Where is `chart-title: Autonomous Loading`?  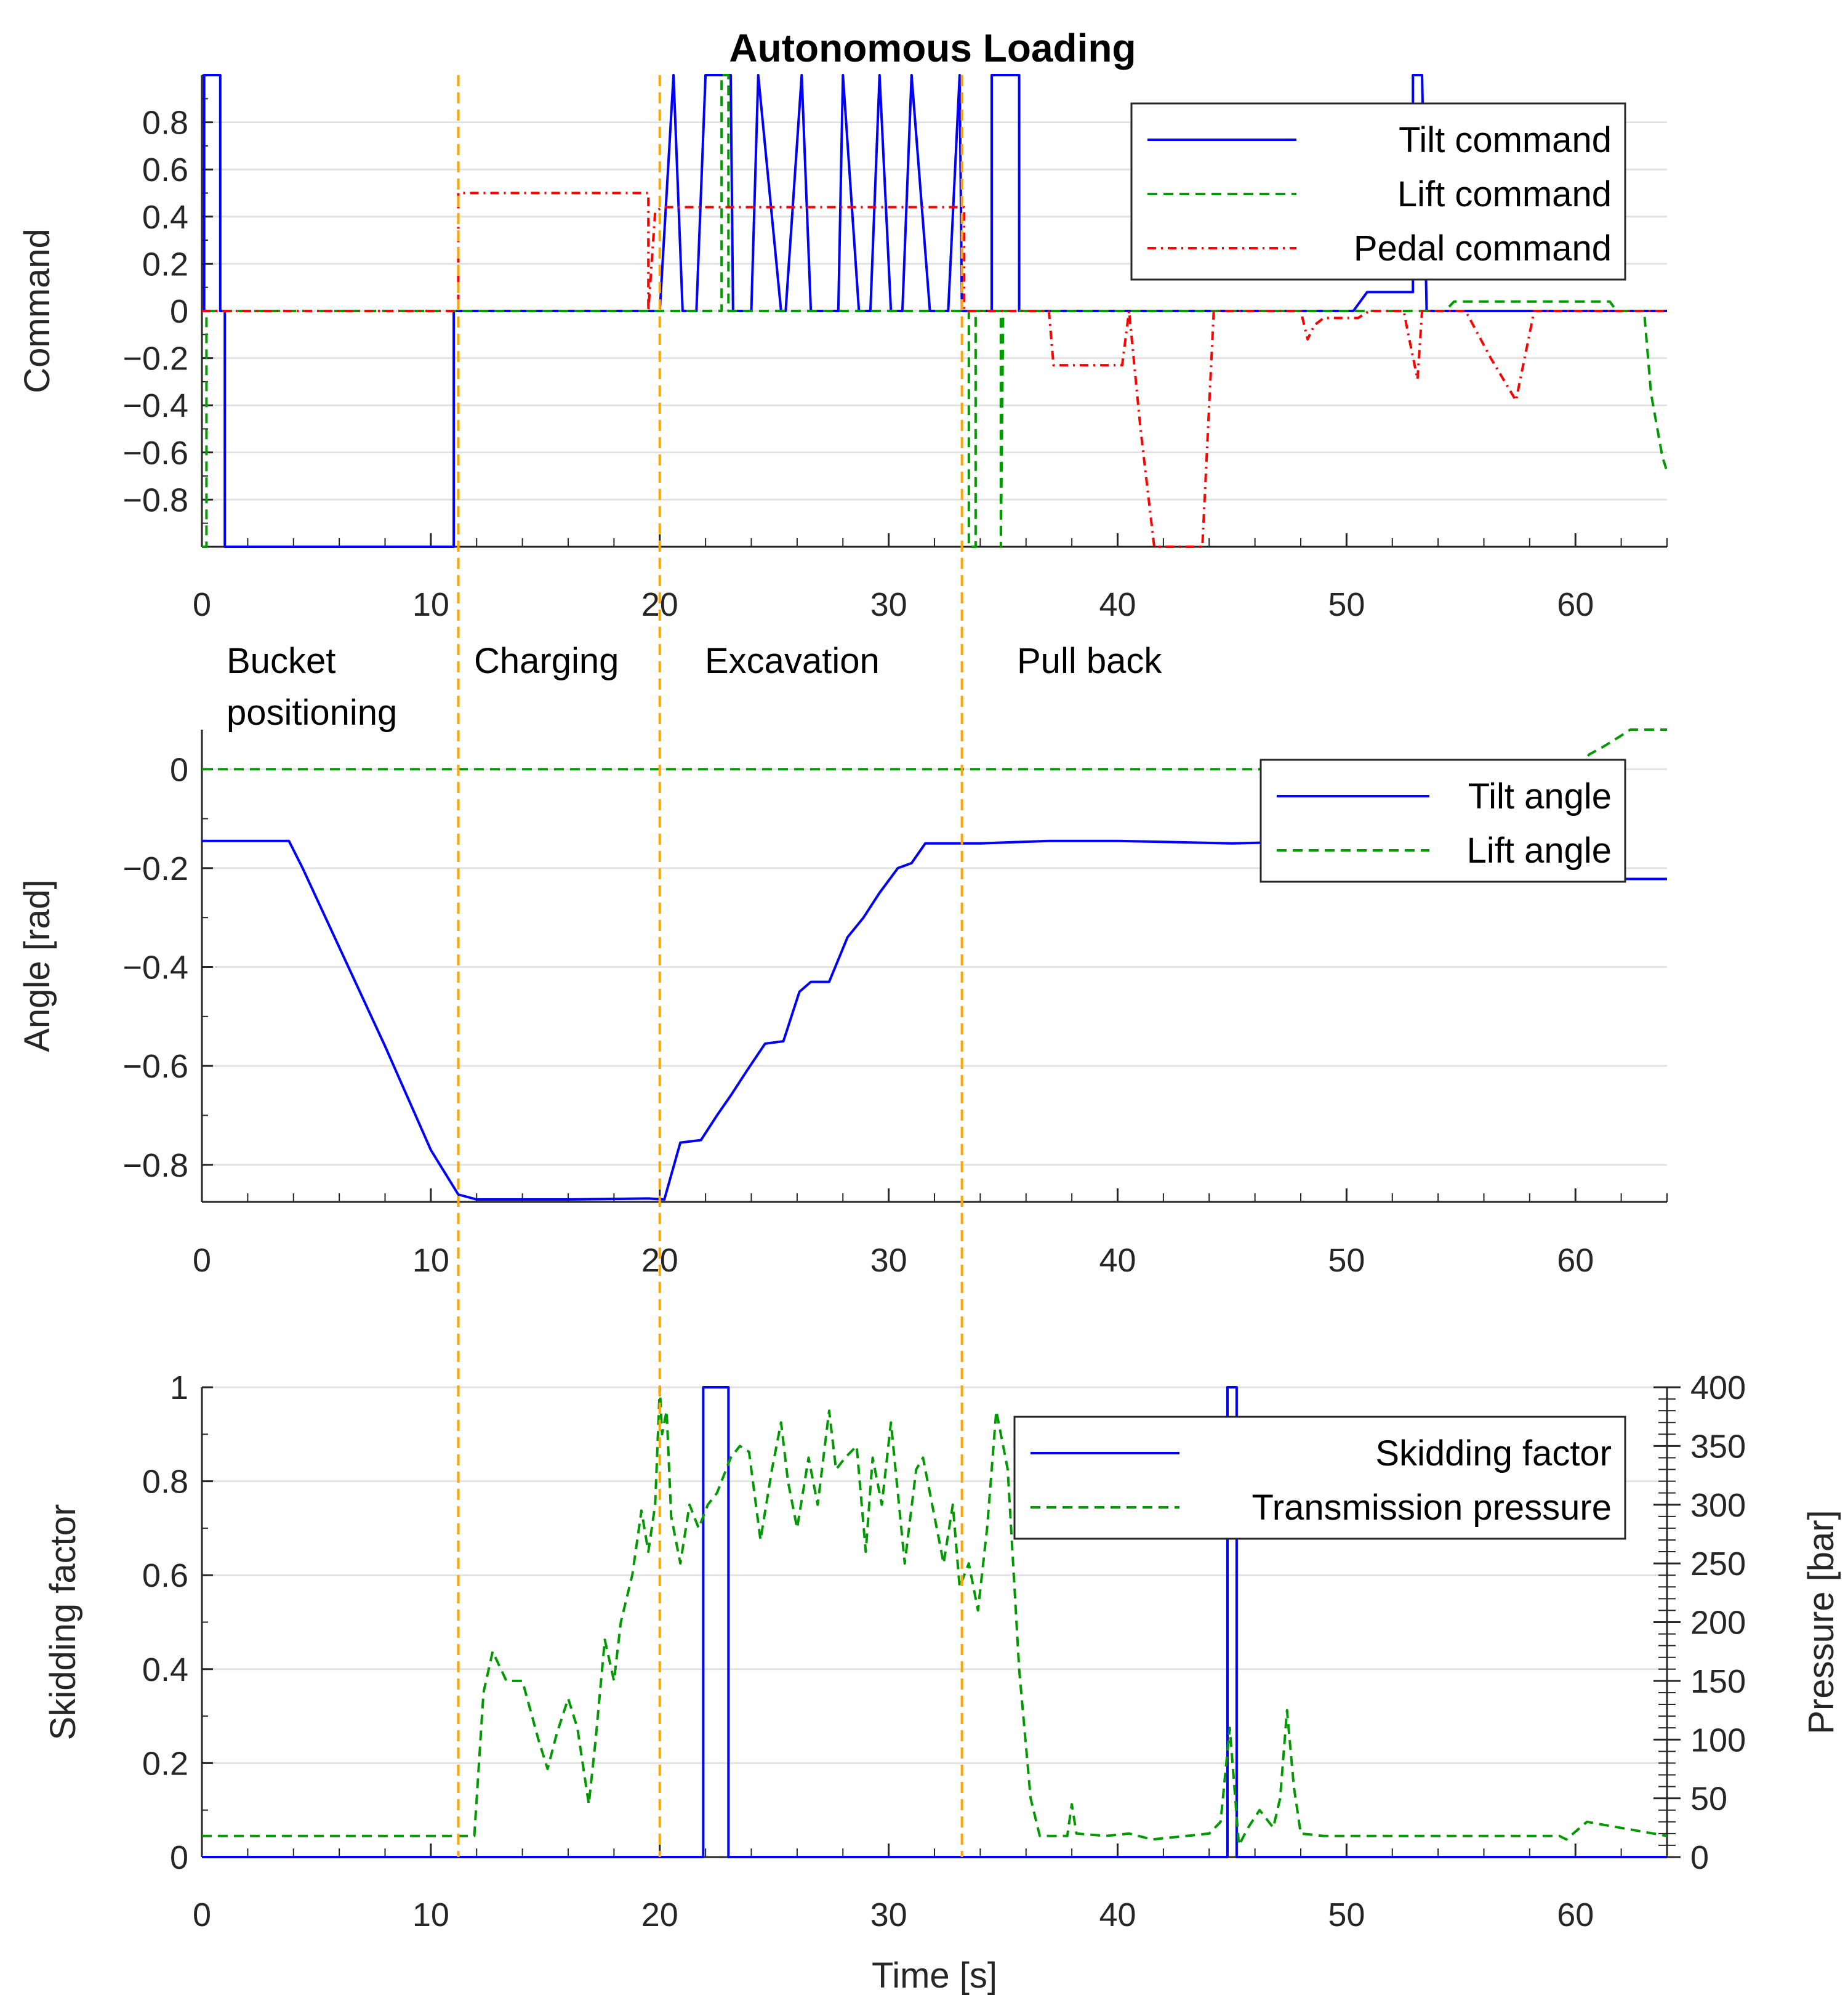
chart-title: Autonomous Loading is located at coordinates (932, 48).